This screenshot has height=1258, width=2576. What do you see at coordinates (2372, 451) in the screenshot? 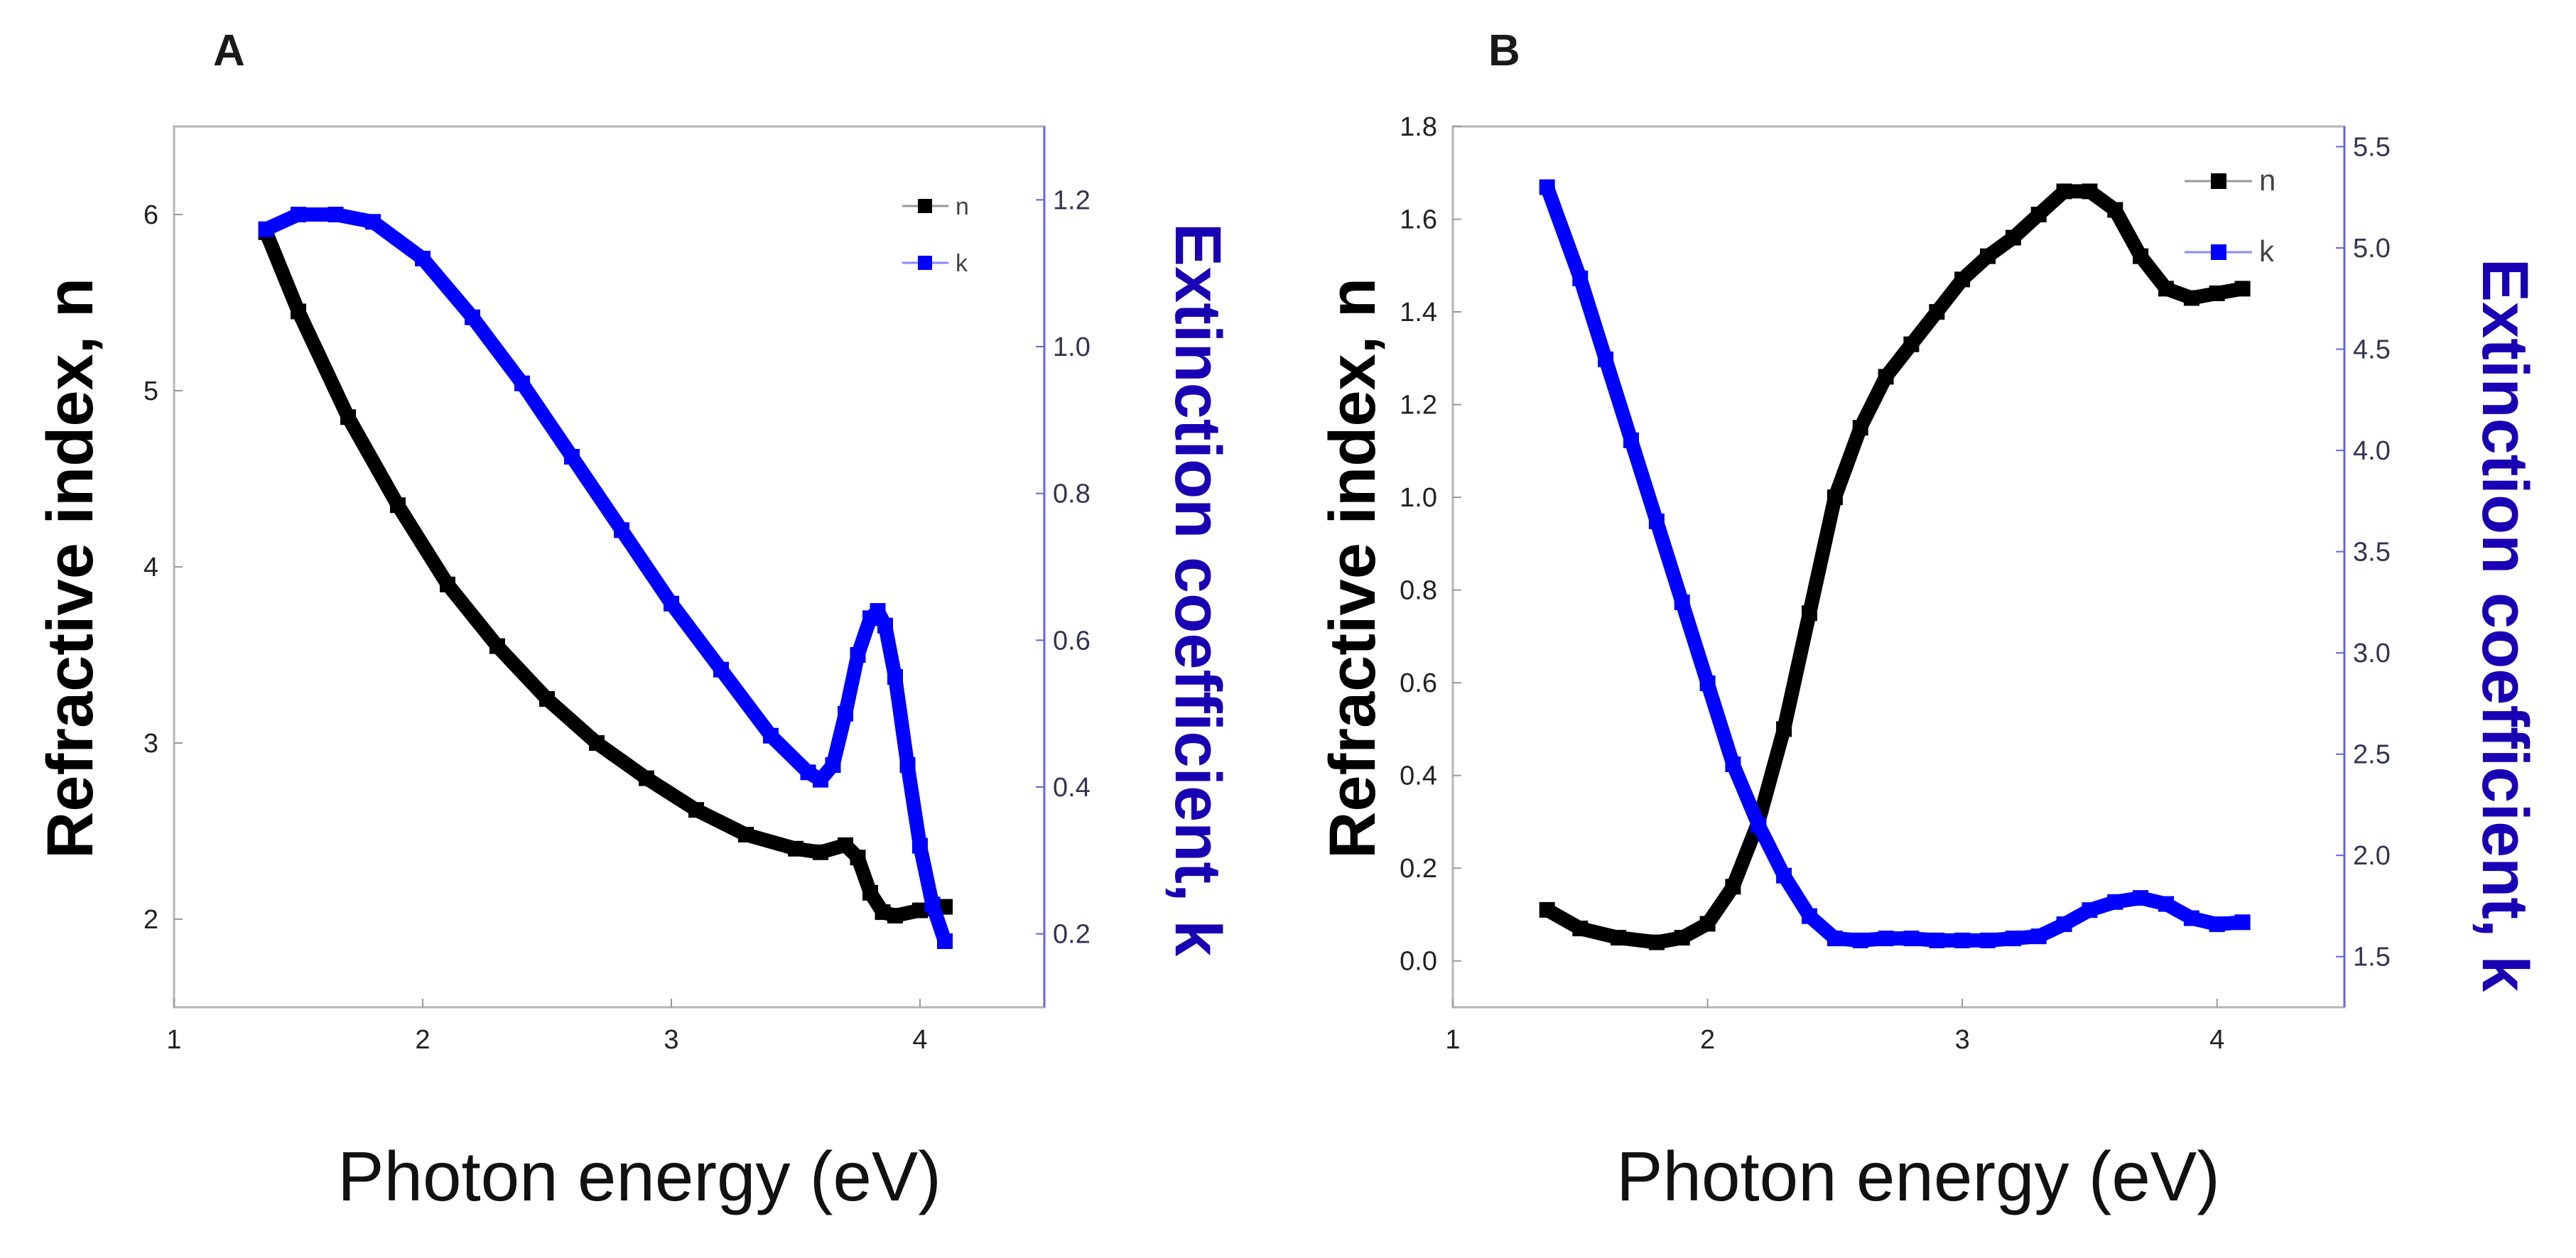
I see `y-right-tick-label: 4.0` at bounding box center [2372, 451].